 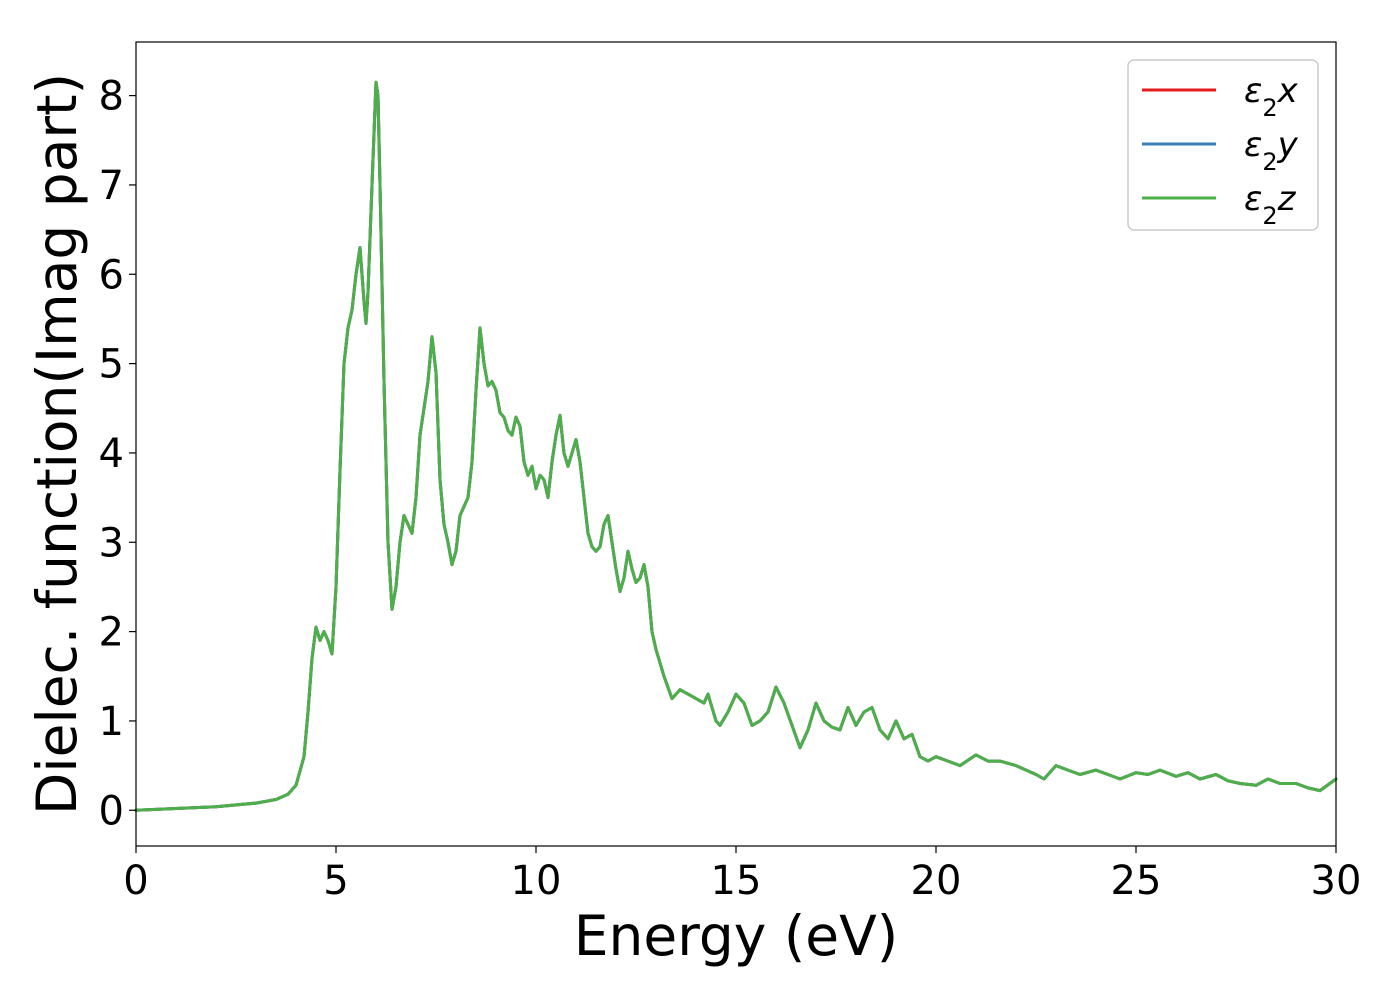 I want to click on legend-label-z: ε2z, so click(x=1270, y=204).